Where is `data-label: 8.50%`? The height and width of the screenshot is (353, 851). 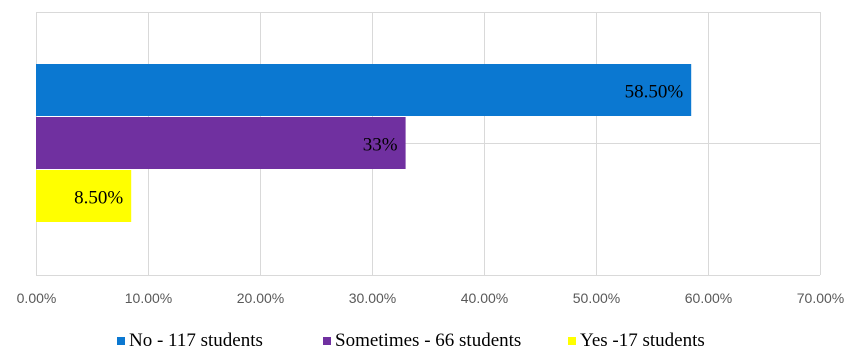
data-label: 8.50% is located at coordinates (98, 198).